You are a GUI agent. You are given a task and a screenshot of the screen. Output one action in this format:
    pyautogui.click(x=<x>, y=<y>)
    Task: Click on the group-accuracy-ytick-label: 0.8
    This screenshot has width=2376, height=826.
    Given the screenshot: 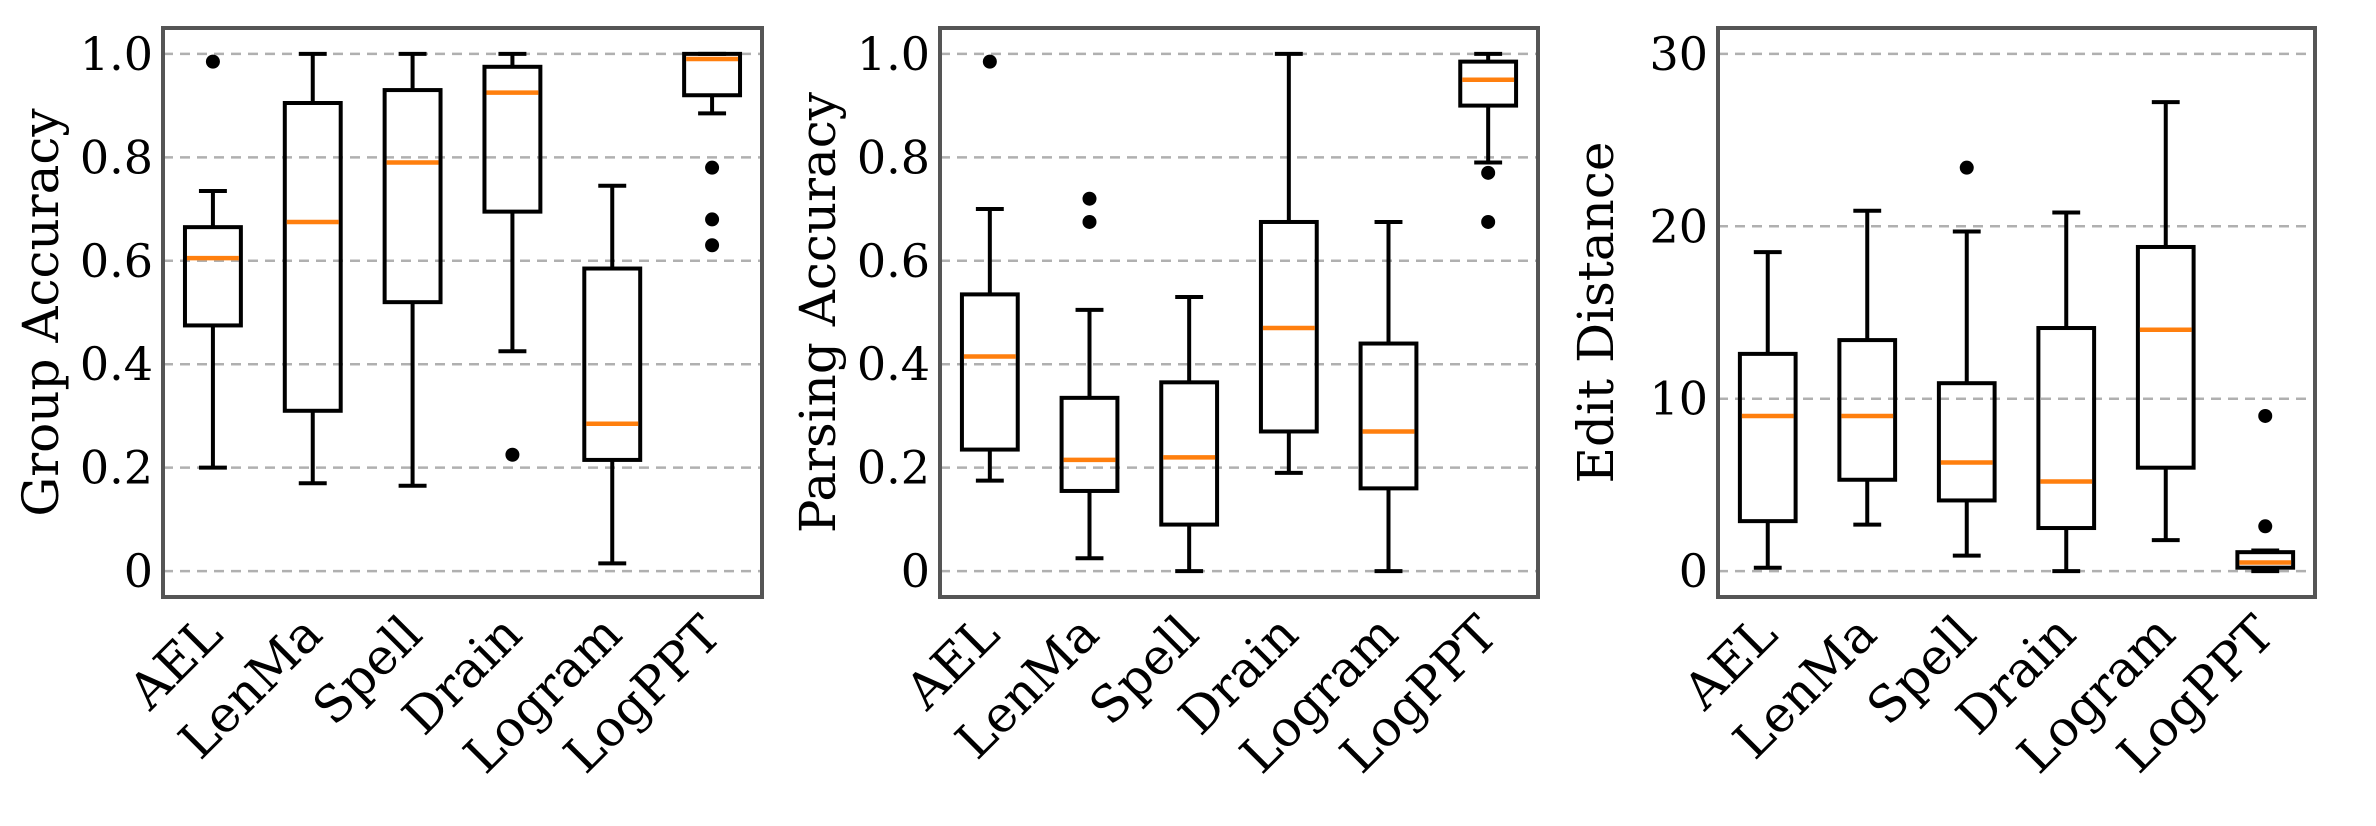 What is the action you would take?
    pyautogui.click(x=116, y=157)
    